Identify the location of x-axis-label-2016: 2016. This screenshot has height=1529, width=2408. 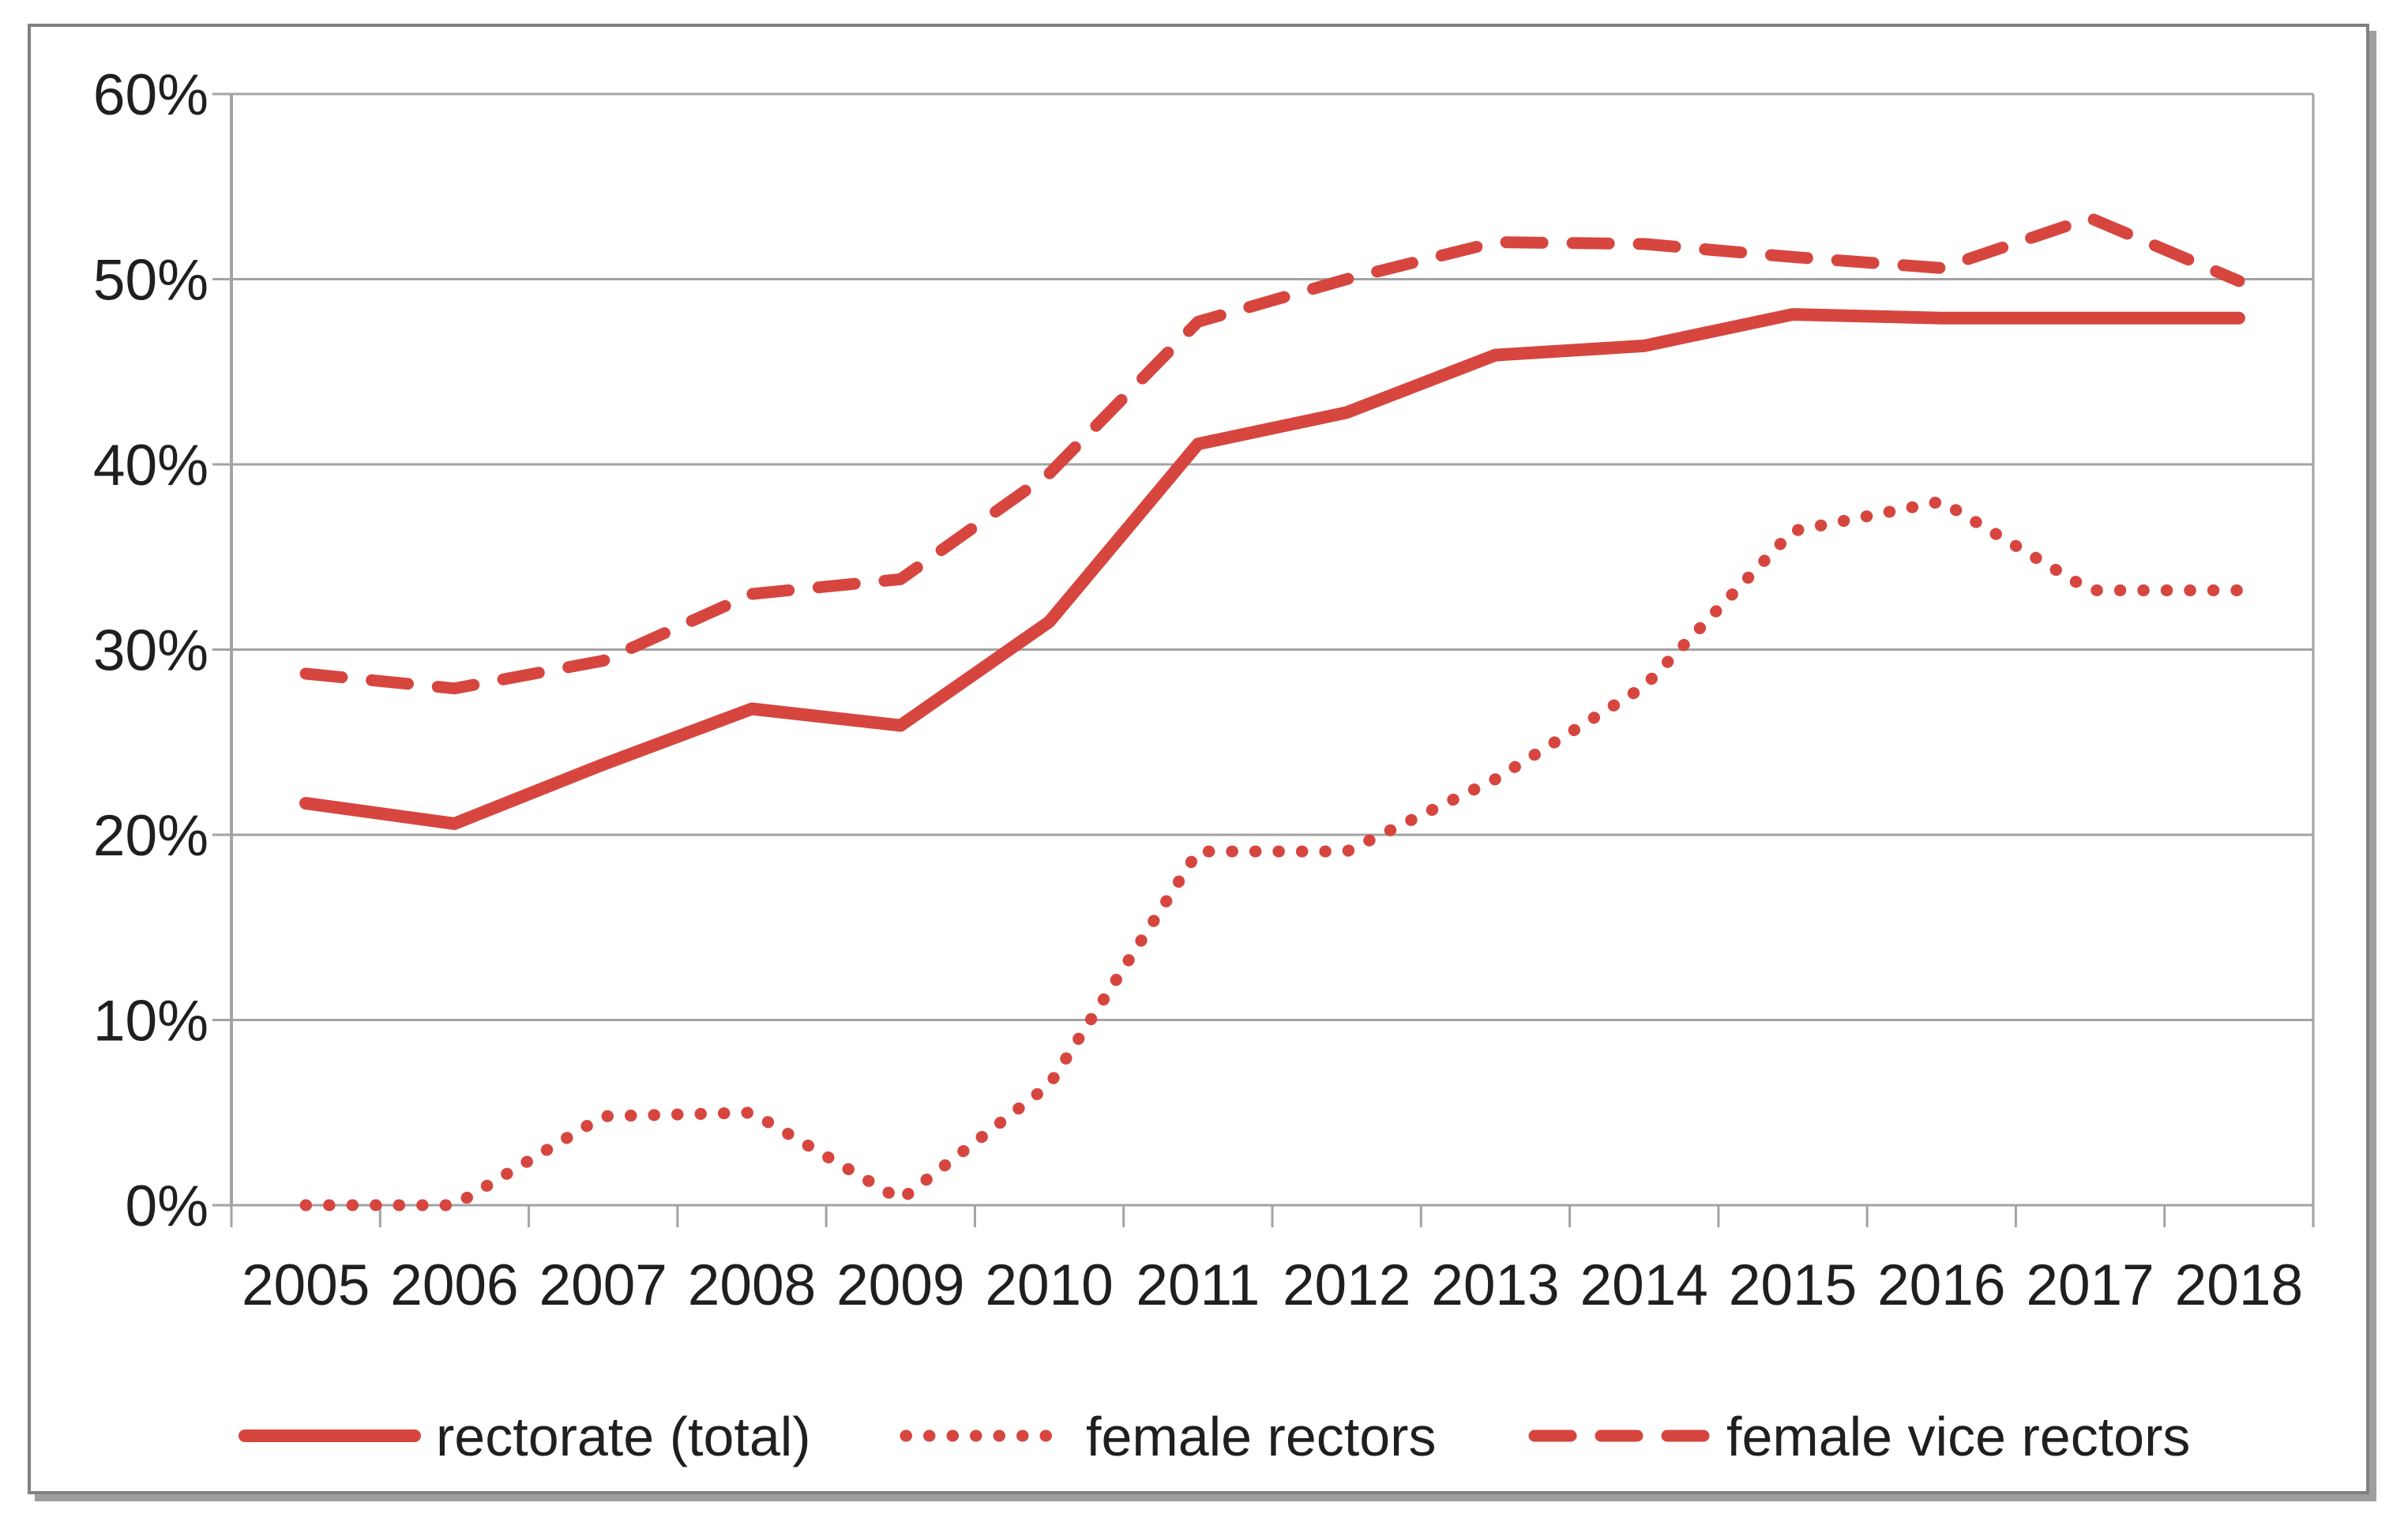
(1941, 1285).